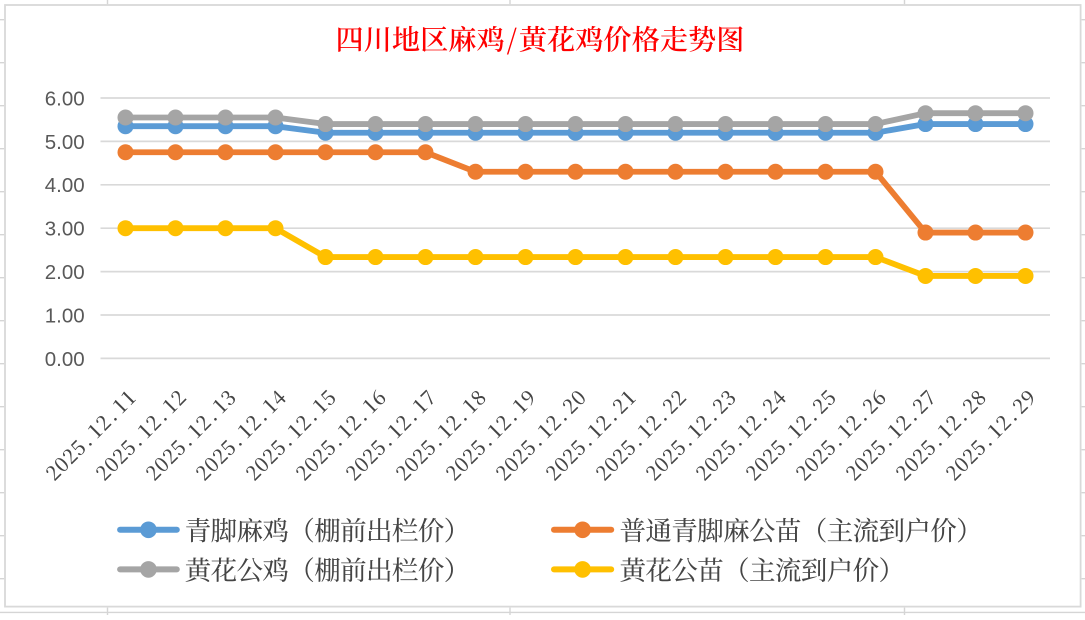 This screenshot has height=620, width=1085. Describe the element at coordinates (65, 185) in the screenshot. I see `svg-text: 4.00` at that location.